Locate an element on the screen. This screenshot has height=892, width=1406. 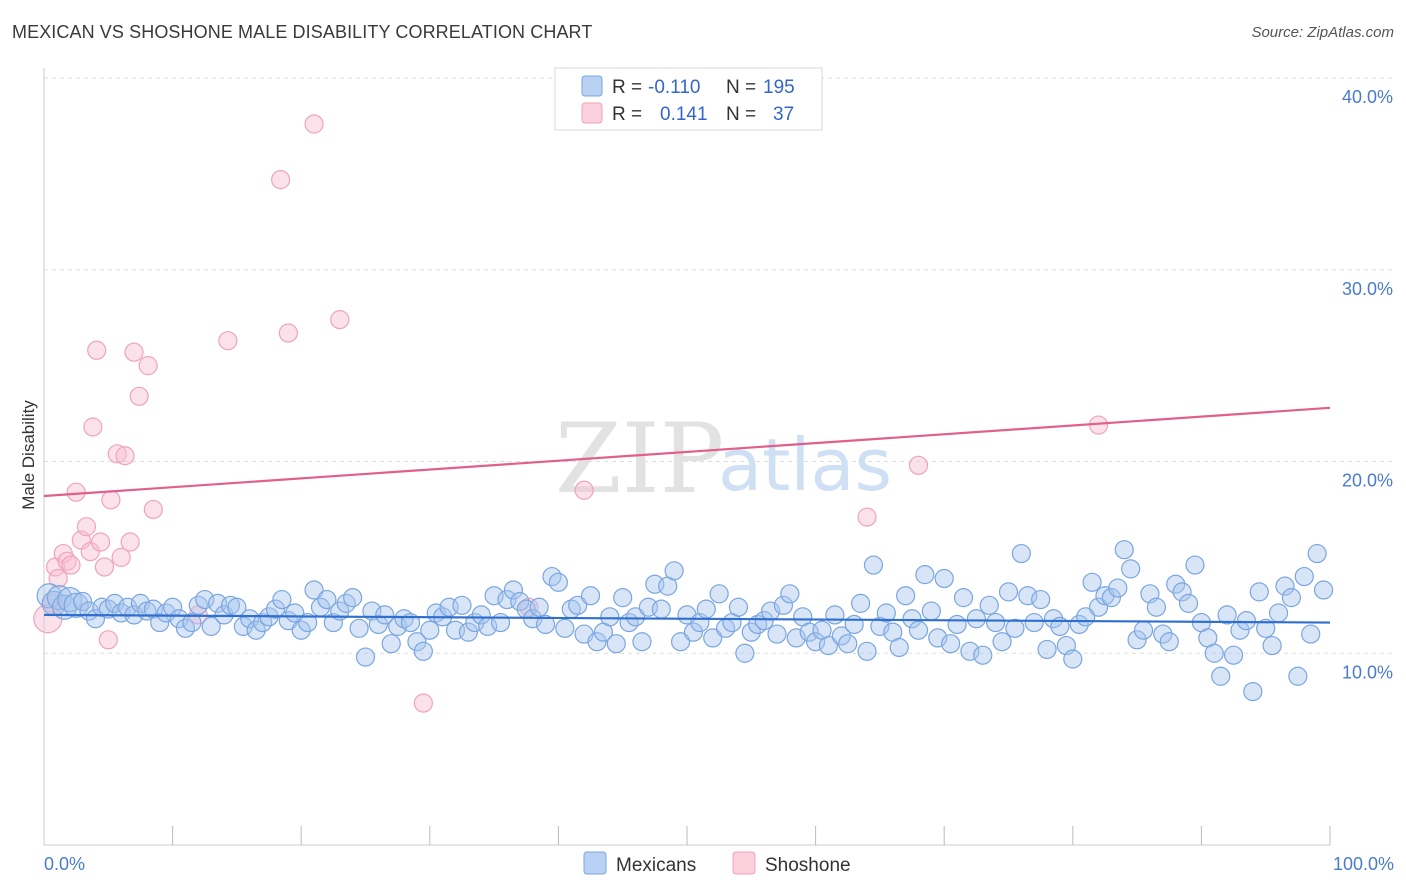
bottom-legend-swatch-mexicans is located at coordinates (595, 863).